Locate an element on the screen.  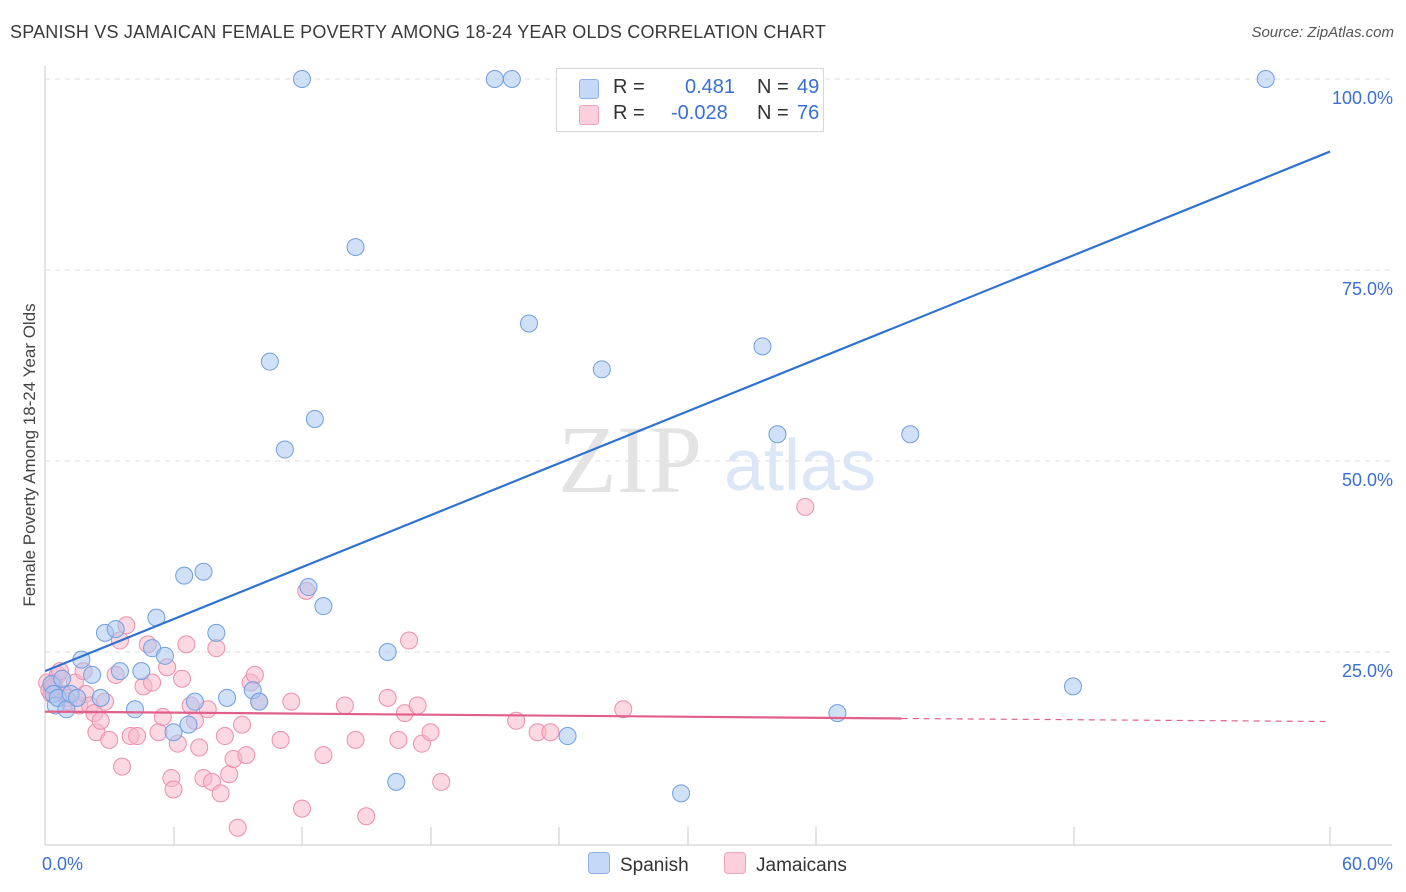
legend-item-spanish: Spanish is located at coordinates (638, 864).